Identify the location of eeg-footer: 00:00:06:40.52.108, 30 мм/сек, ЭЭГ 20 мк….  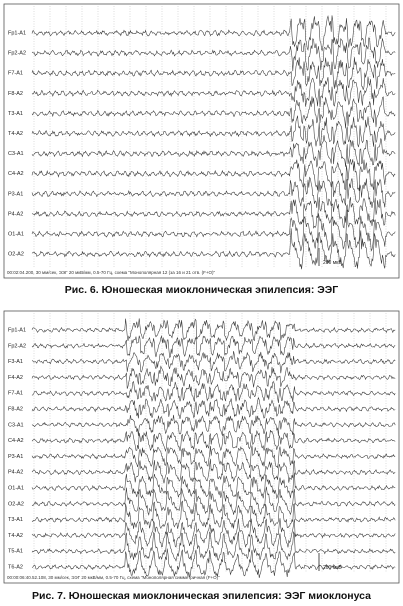
(113, 577).